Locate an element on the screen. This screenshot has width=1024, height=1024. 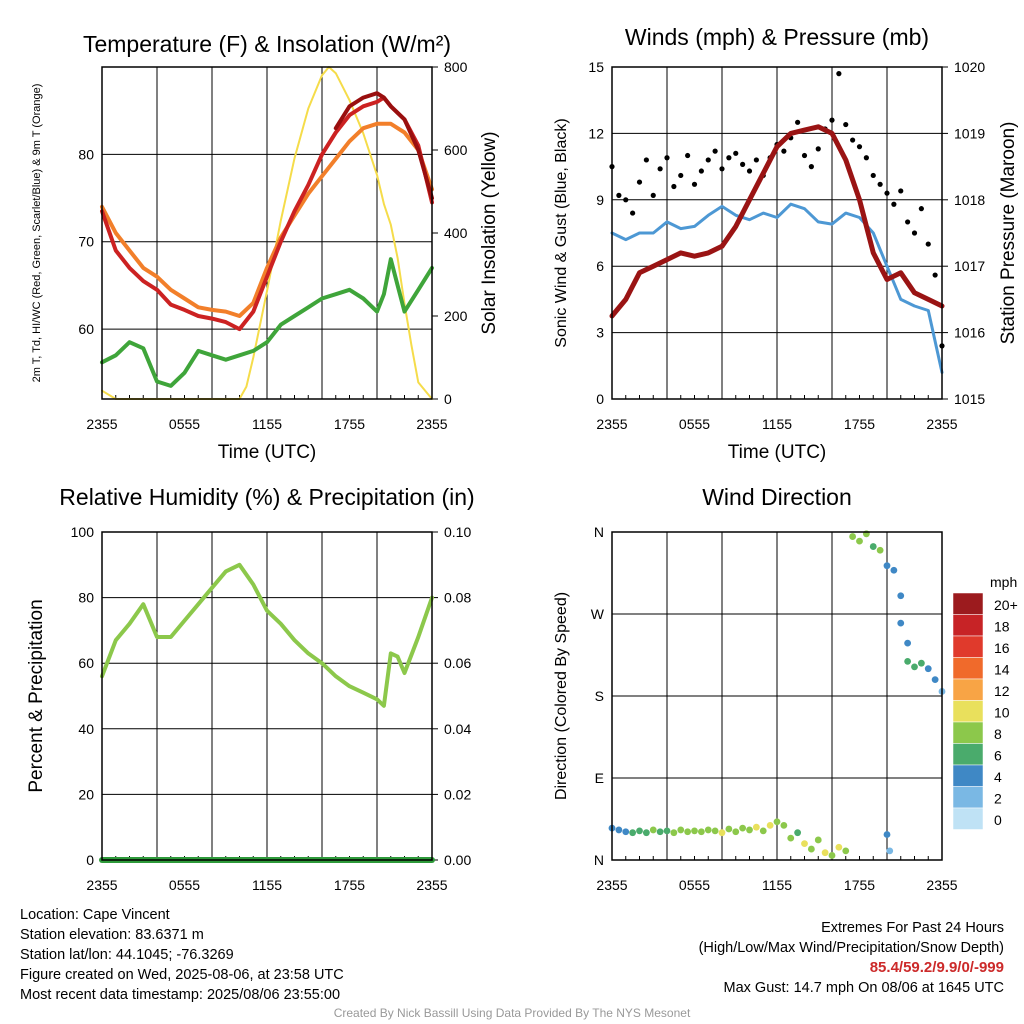
temp-xtick-label: 2355 is located at coordinates (101, 424).